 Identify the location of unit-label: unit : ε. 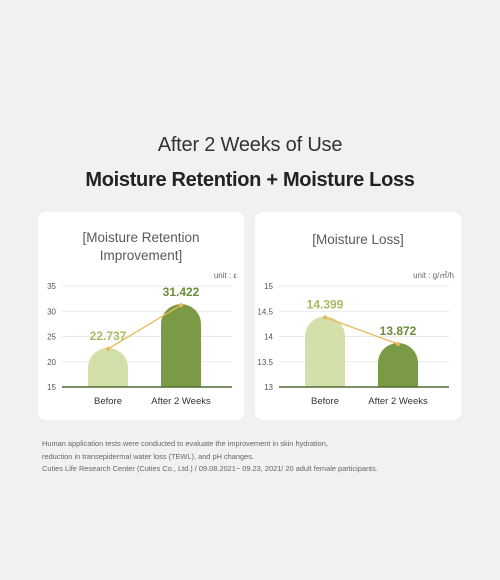
(226, 275).